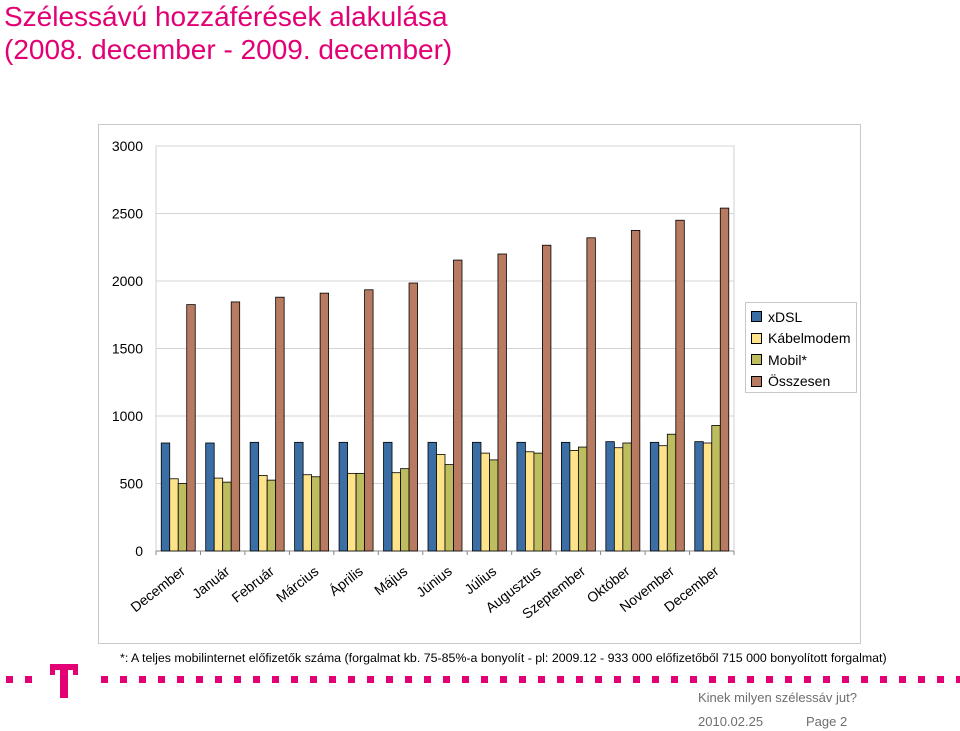 The image size is (960, 731). I want to click on x-tick-label: Május, so click(390, 581).